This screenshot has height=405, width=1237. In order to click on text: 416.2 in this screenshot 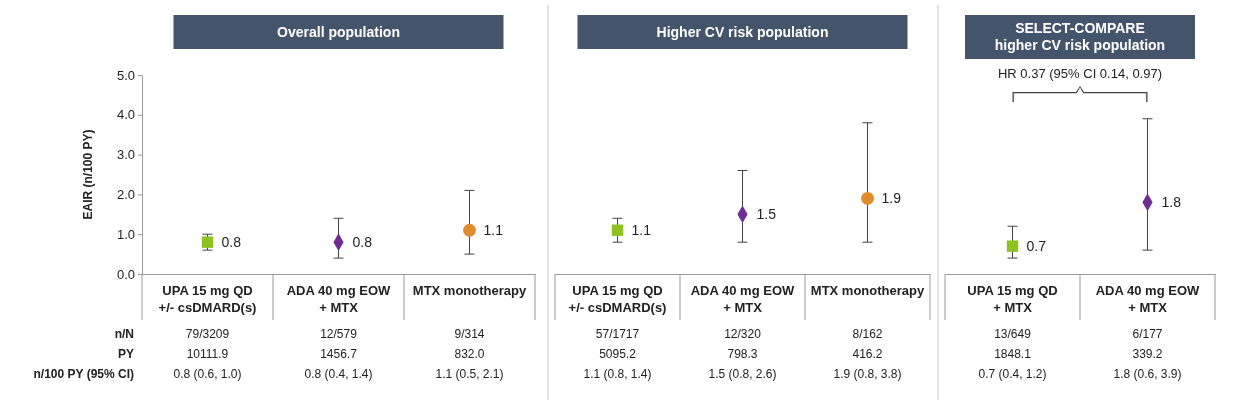, I will do `click(867, 354)`.